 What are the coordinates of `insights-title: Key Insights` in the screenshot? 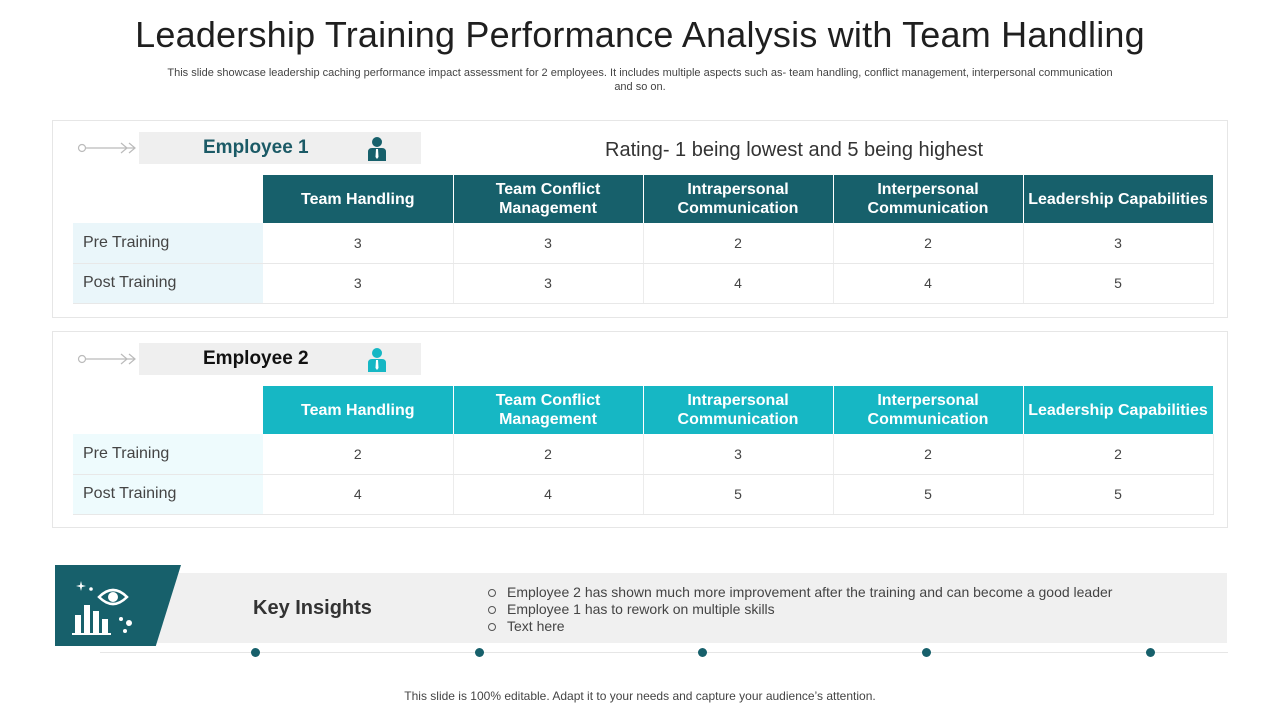 It's located at (312, 608).